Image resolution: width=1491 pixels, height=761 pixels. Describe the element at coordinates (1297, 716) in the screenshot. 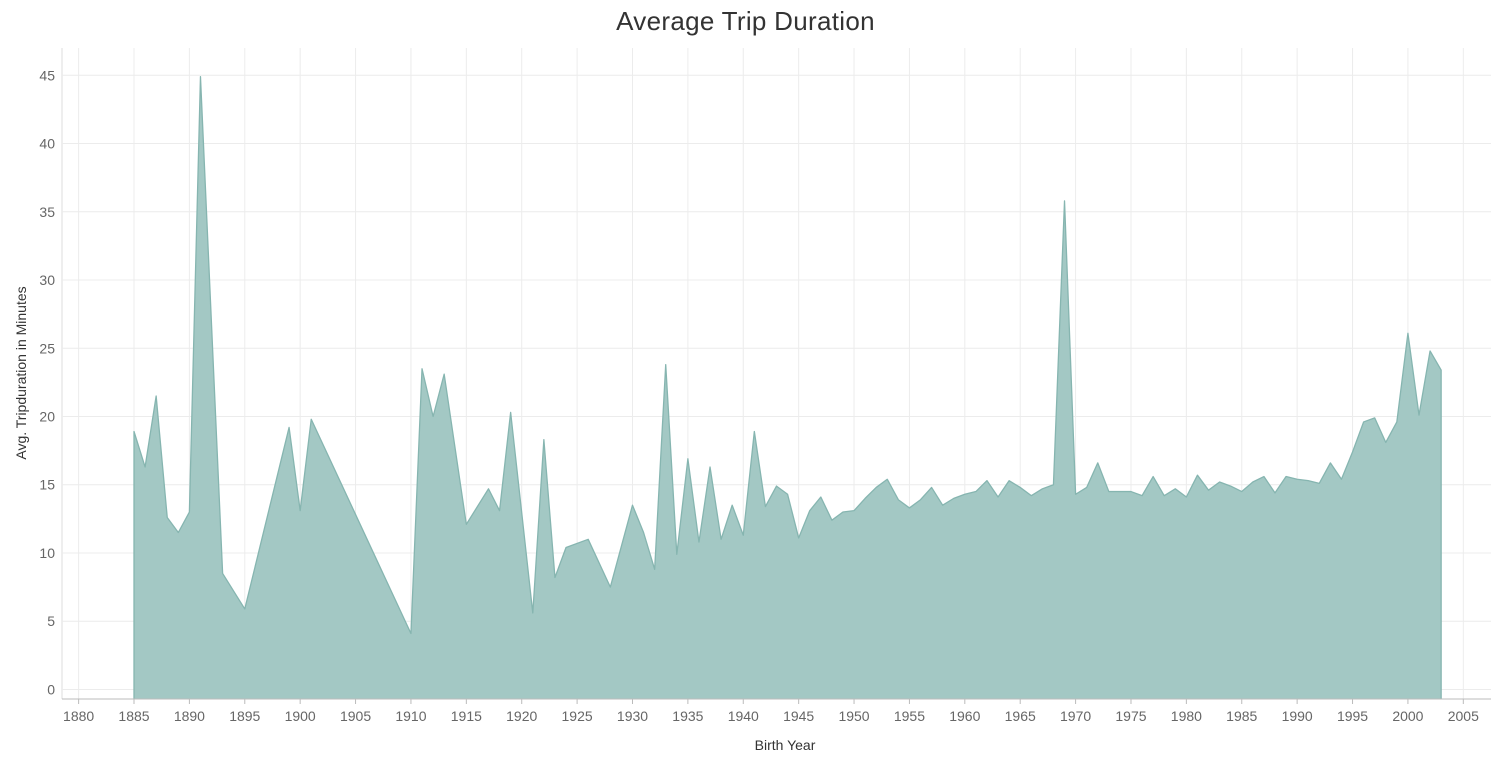

I see `x-tick-label: 1990` at that location.